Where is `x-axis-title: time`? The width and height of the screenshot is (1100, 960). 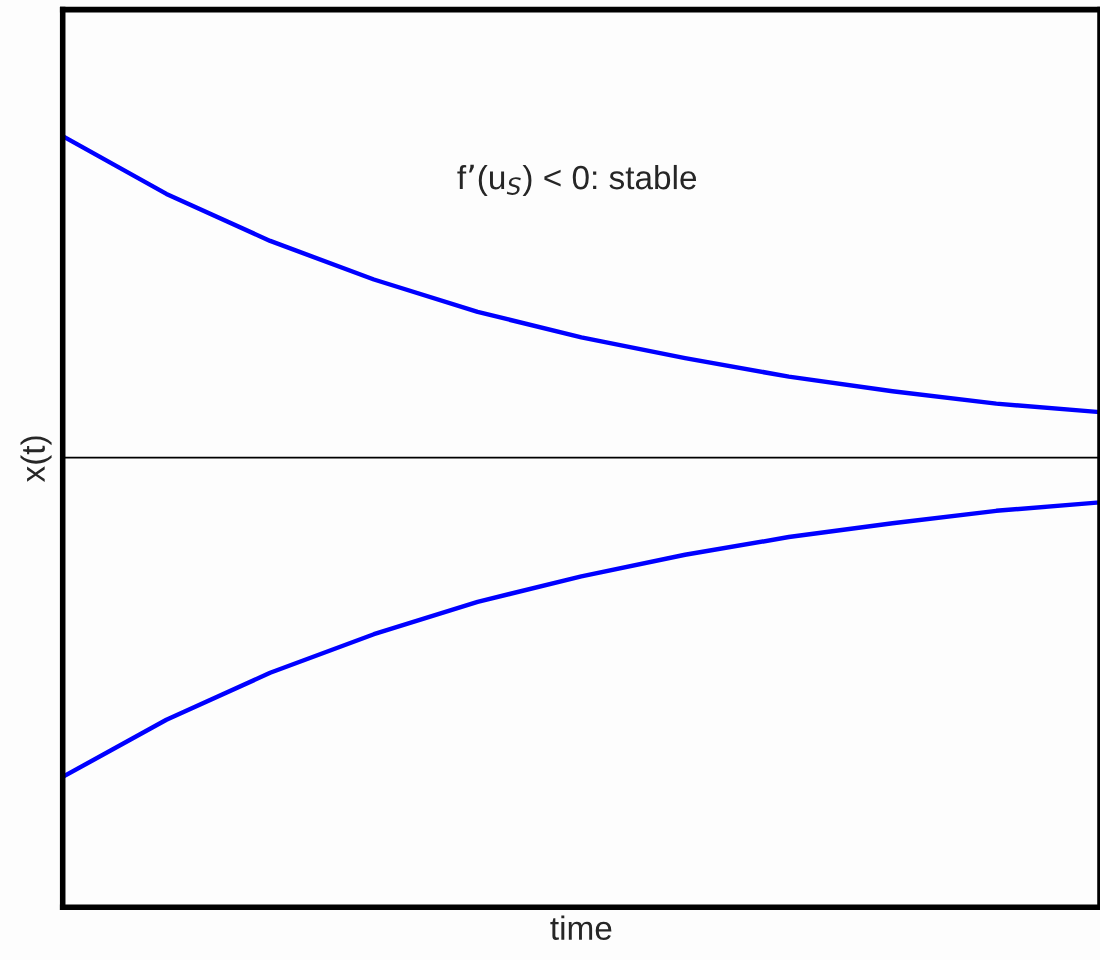
x-axis-title: time is located at coordinates (581, 928).